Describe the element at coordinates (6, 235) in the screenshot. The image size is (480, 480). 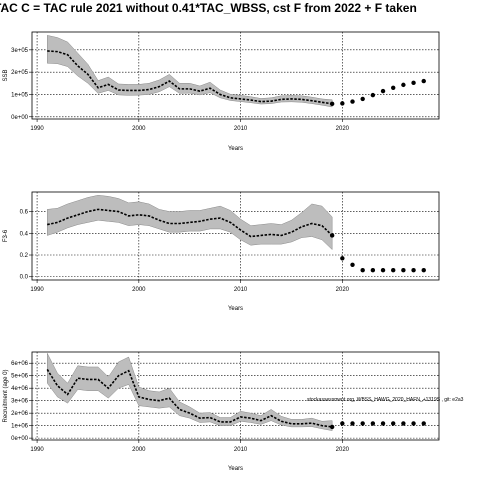
I see `y-axis-label: F3-6` at that location.